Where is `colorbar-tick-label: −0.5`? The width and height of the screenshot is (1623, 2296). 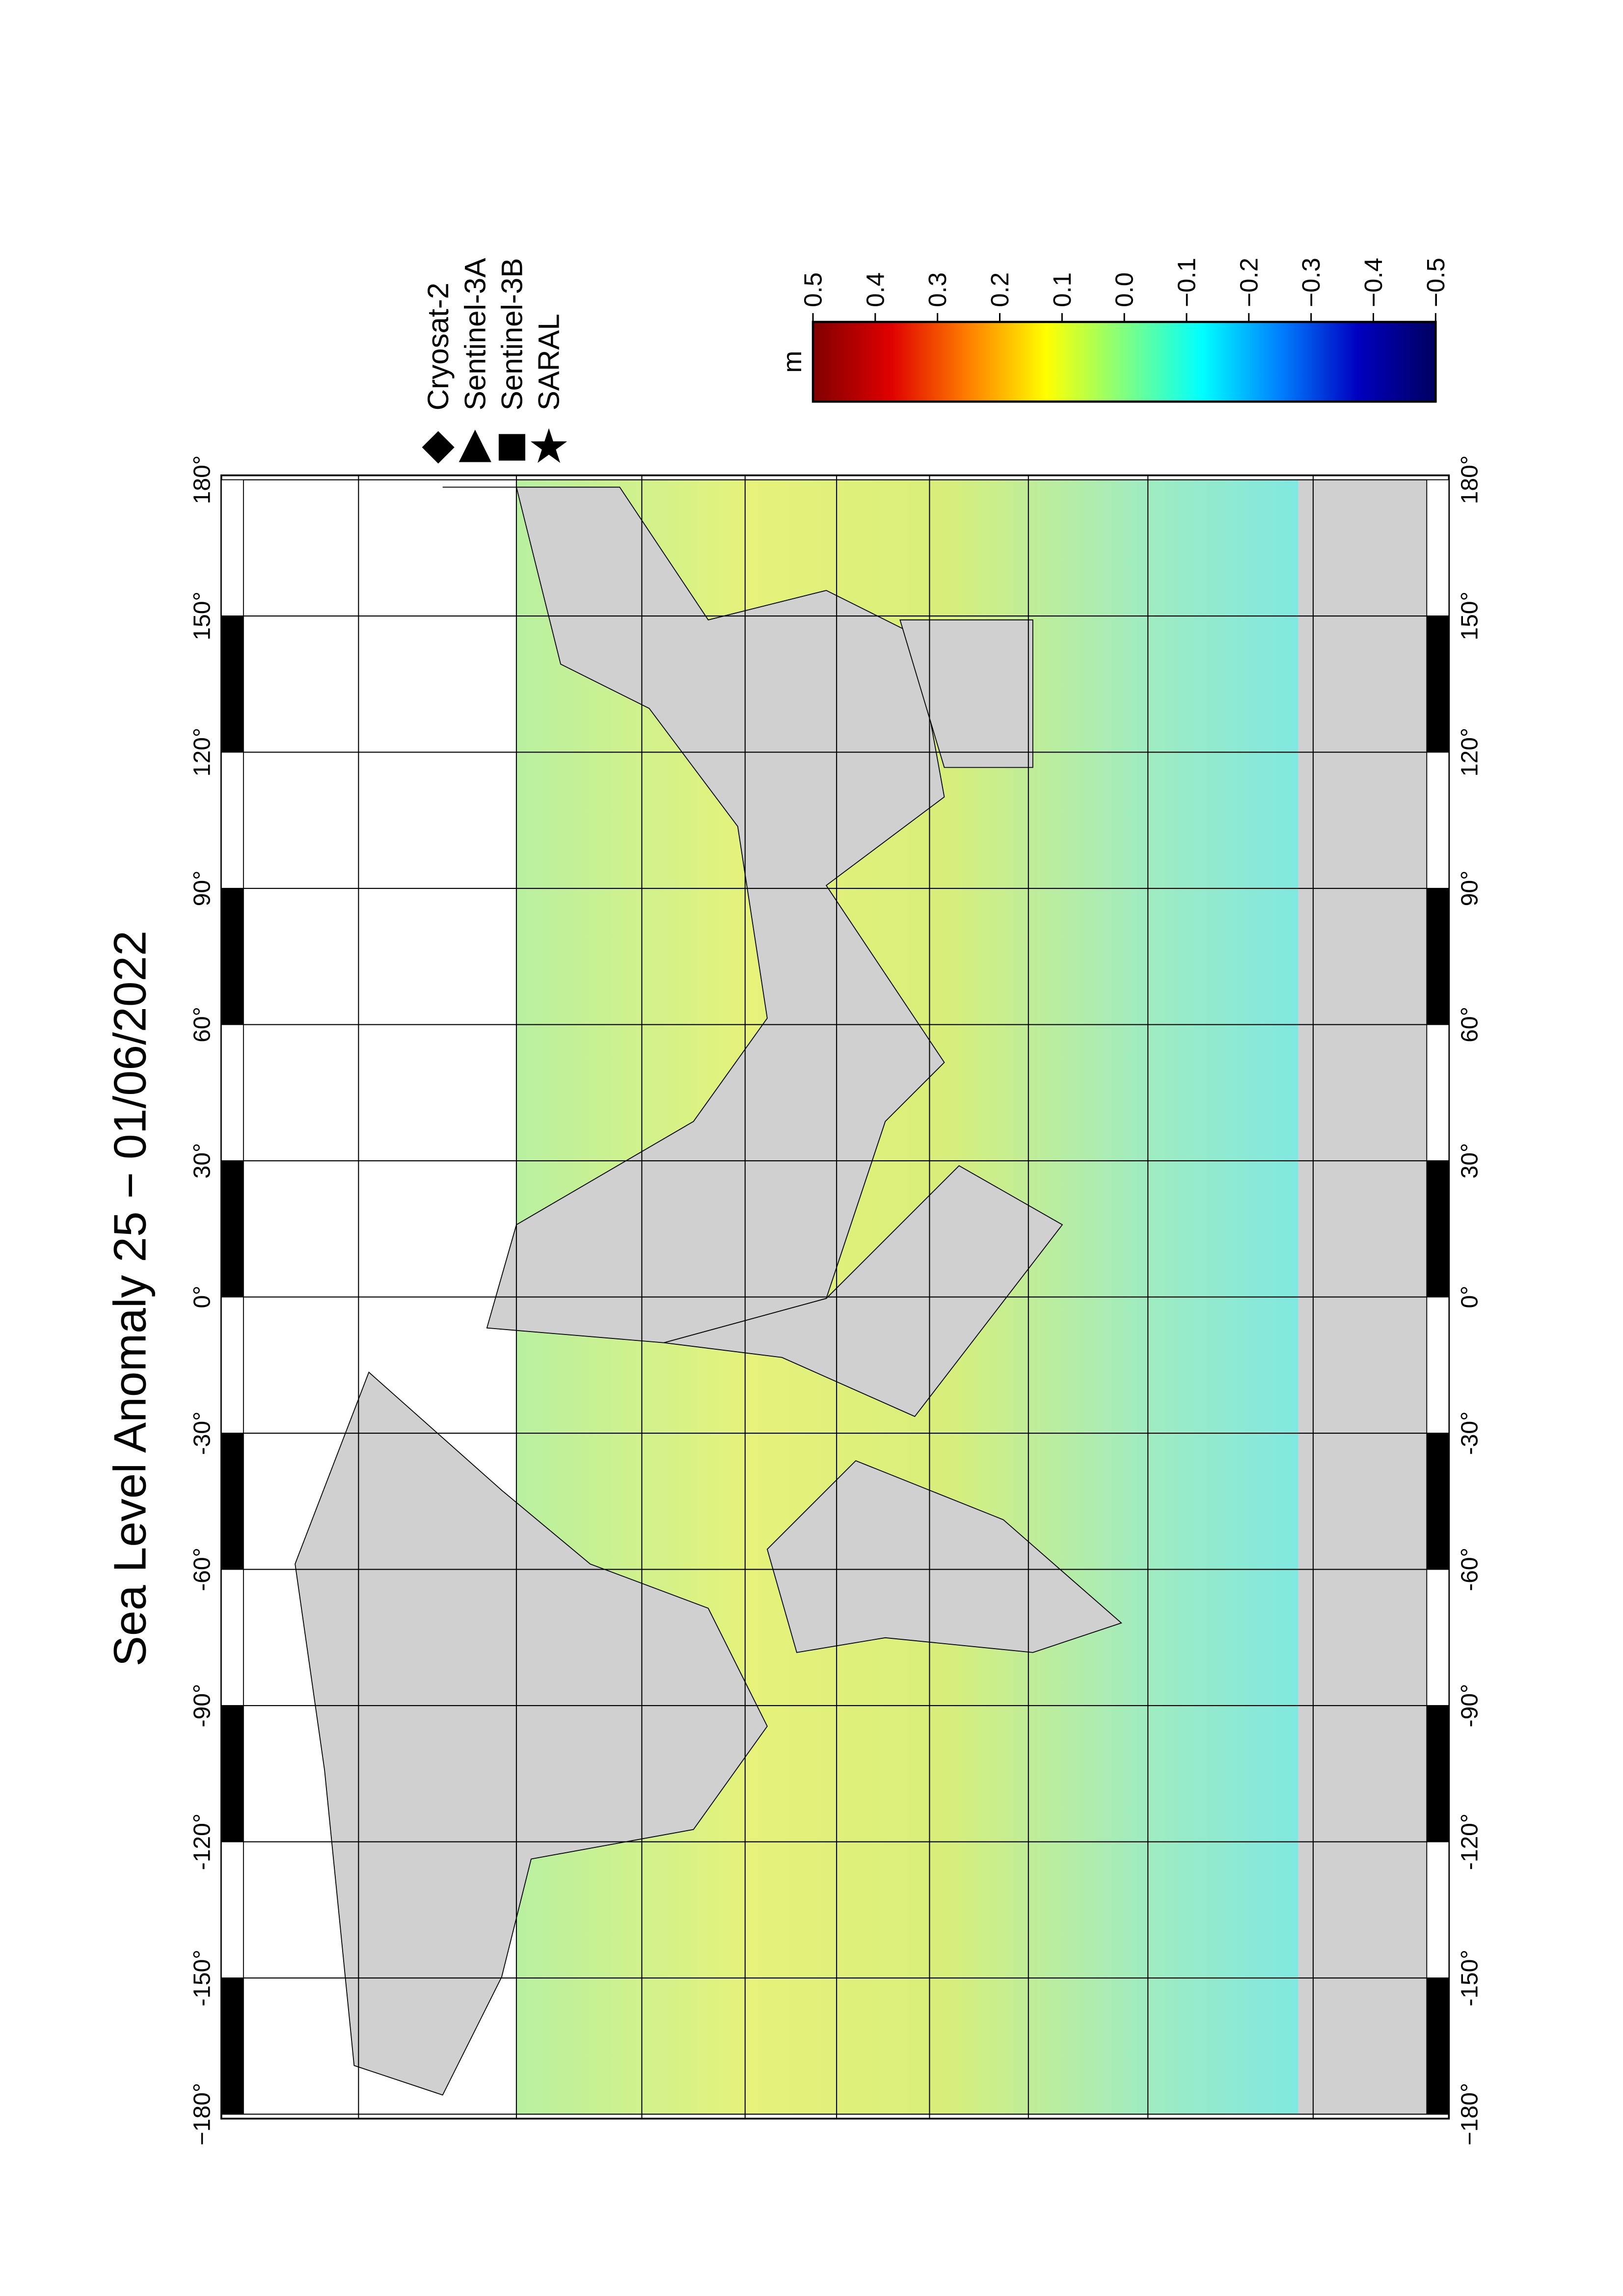
colorbar-tick-label: −0.5 is located at coordinates (1436, 282).